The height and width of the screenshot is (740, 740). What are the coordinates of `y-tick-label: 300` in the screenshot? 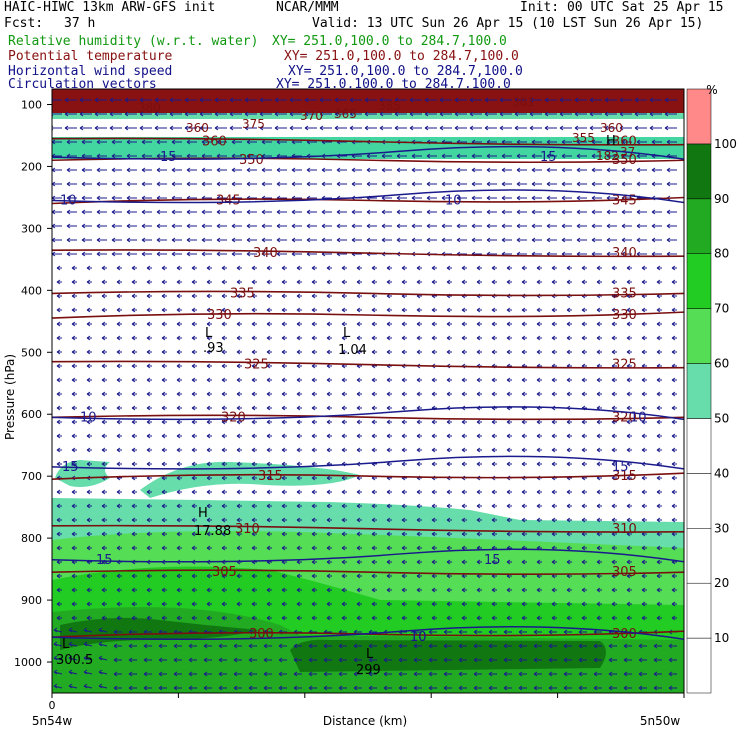 It's located at (31, 228).